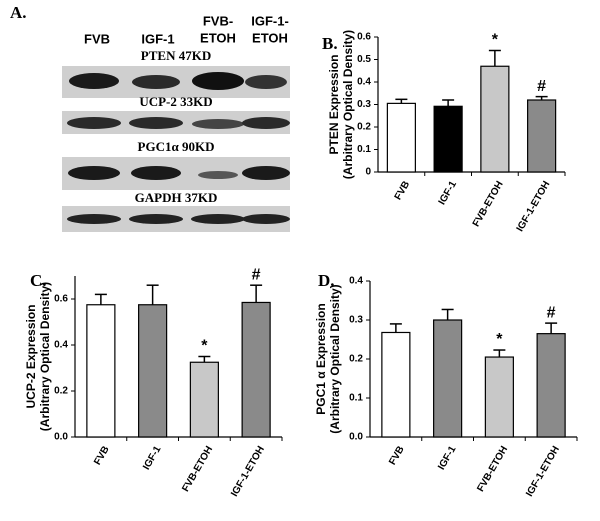 This screenshot has height=521, width=600. Describe the element at coordinates (364, 59) in the screenshot. I see `y-tick-label: 0.5` at that location.